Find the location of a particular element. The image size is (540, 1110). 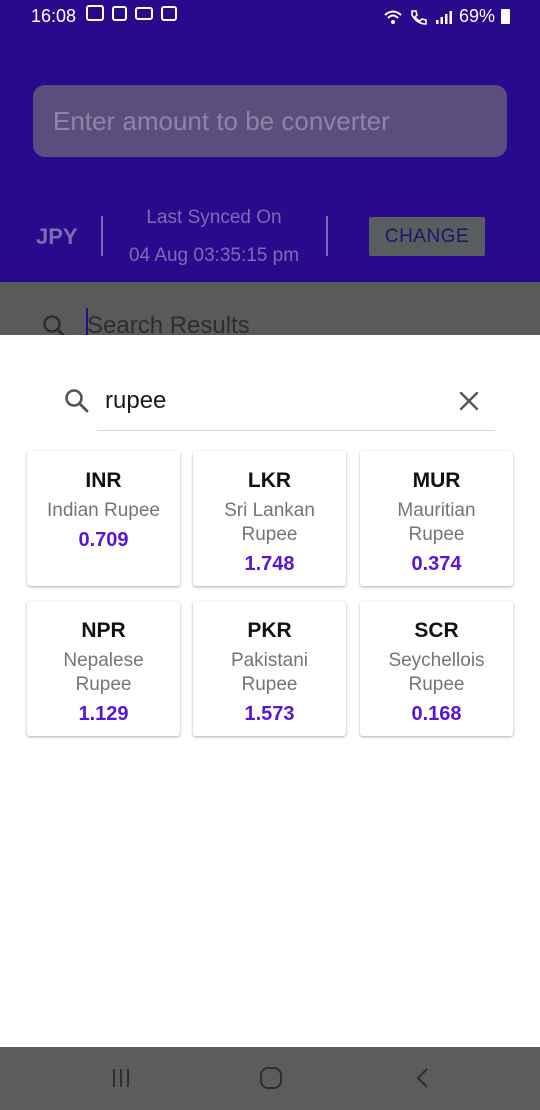

system-status-icons: 69% is located at coordinates (446, 16).